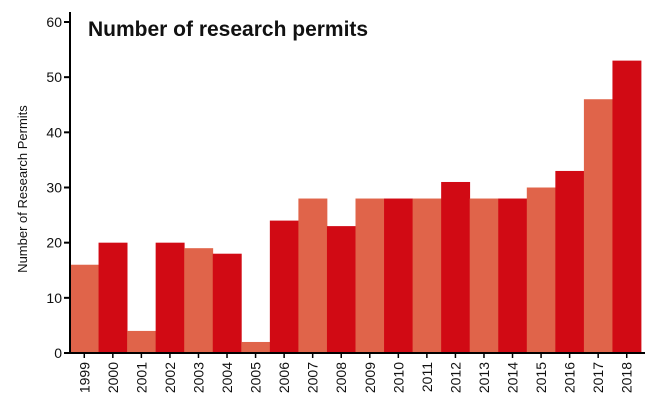 Image resolution: width=647 pixels, height=403 pixels. Describe the element at coordinates (256, 377) in the screenshot. I see `x-tick-label-2005: 2005` at that location.